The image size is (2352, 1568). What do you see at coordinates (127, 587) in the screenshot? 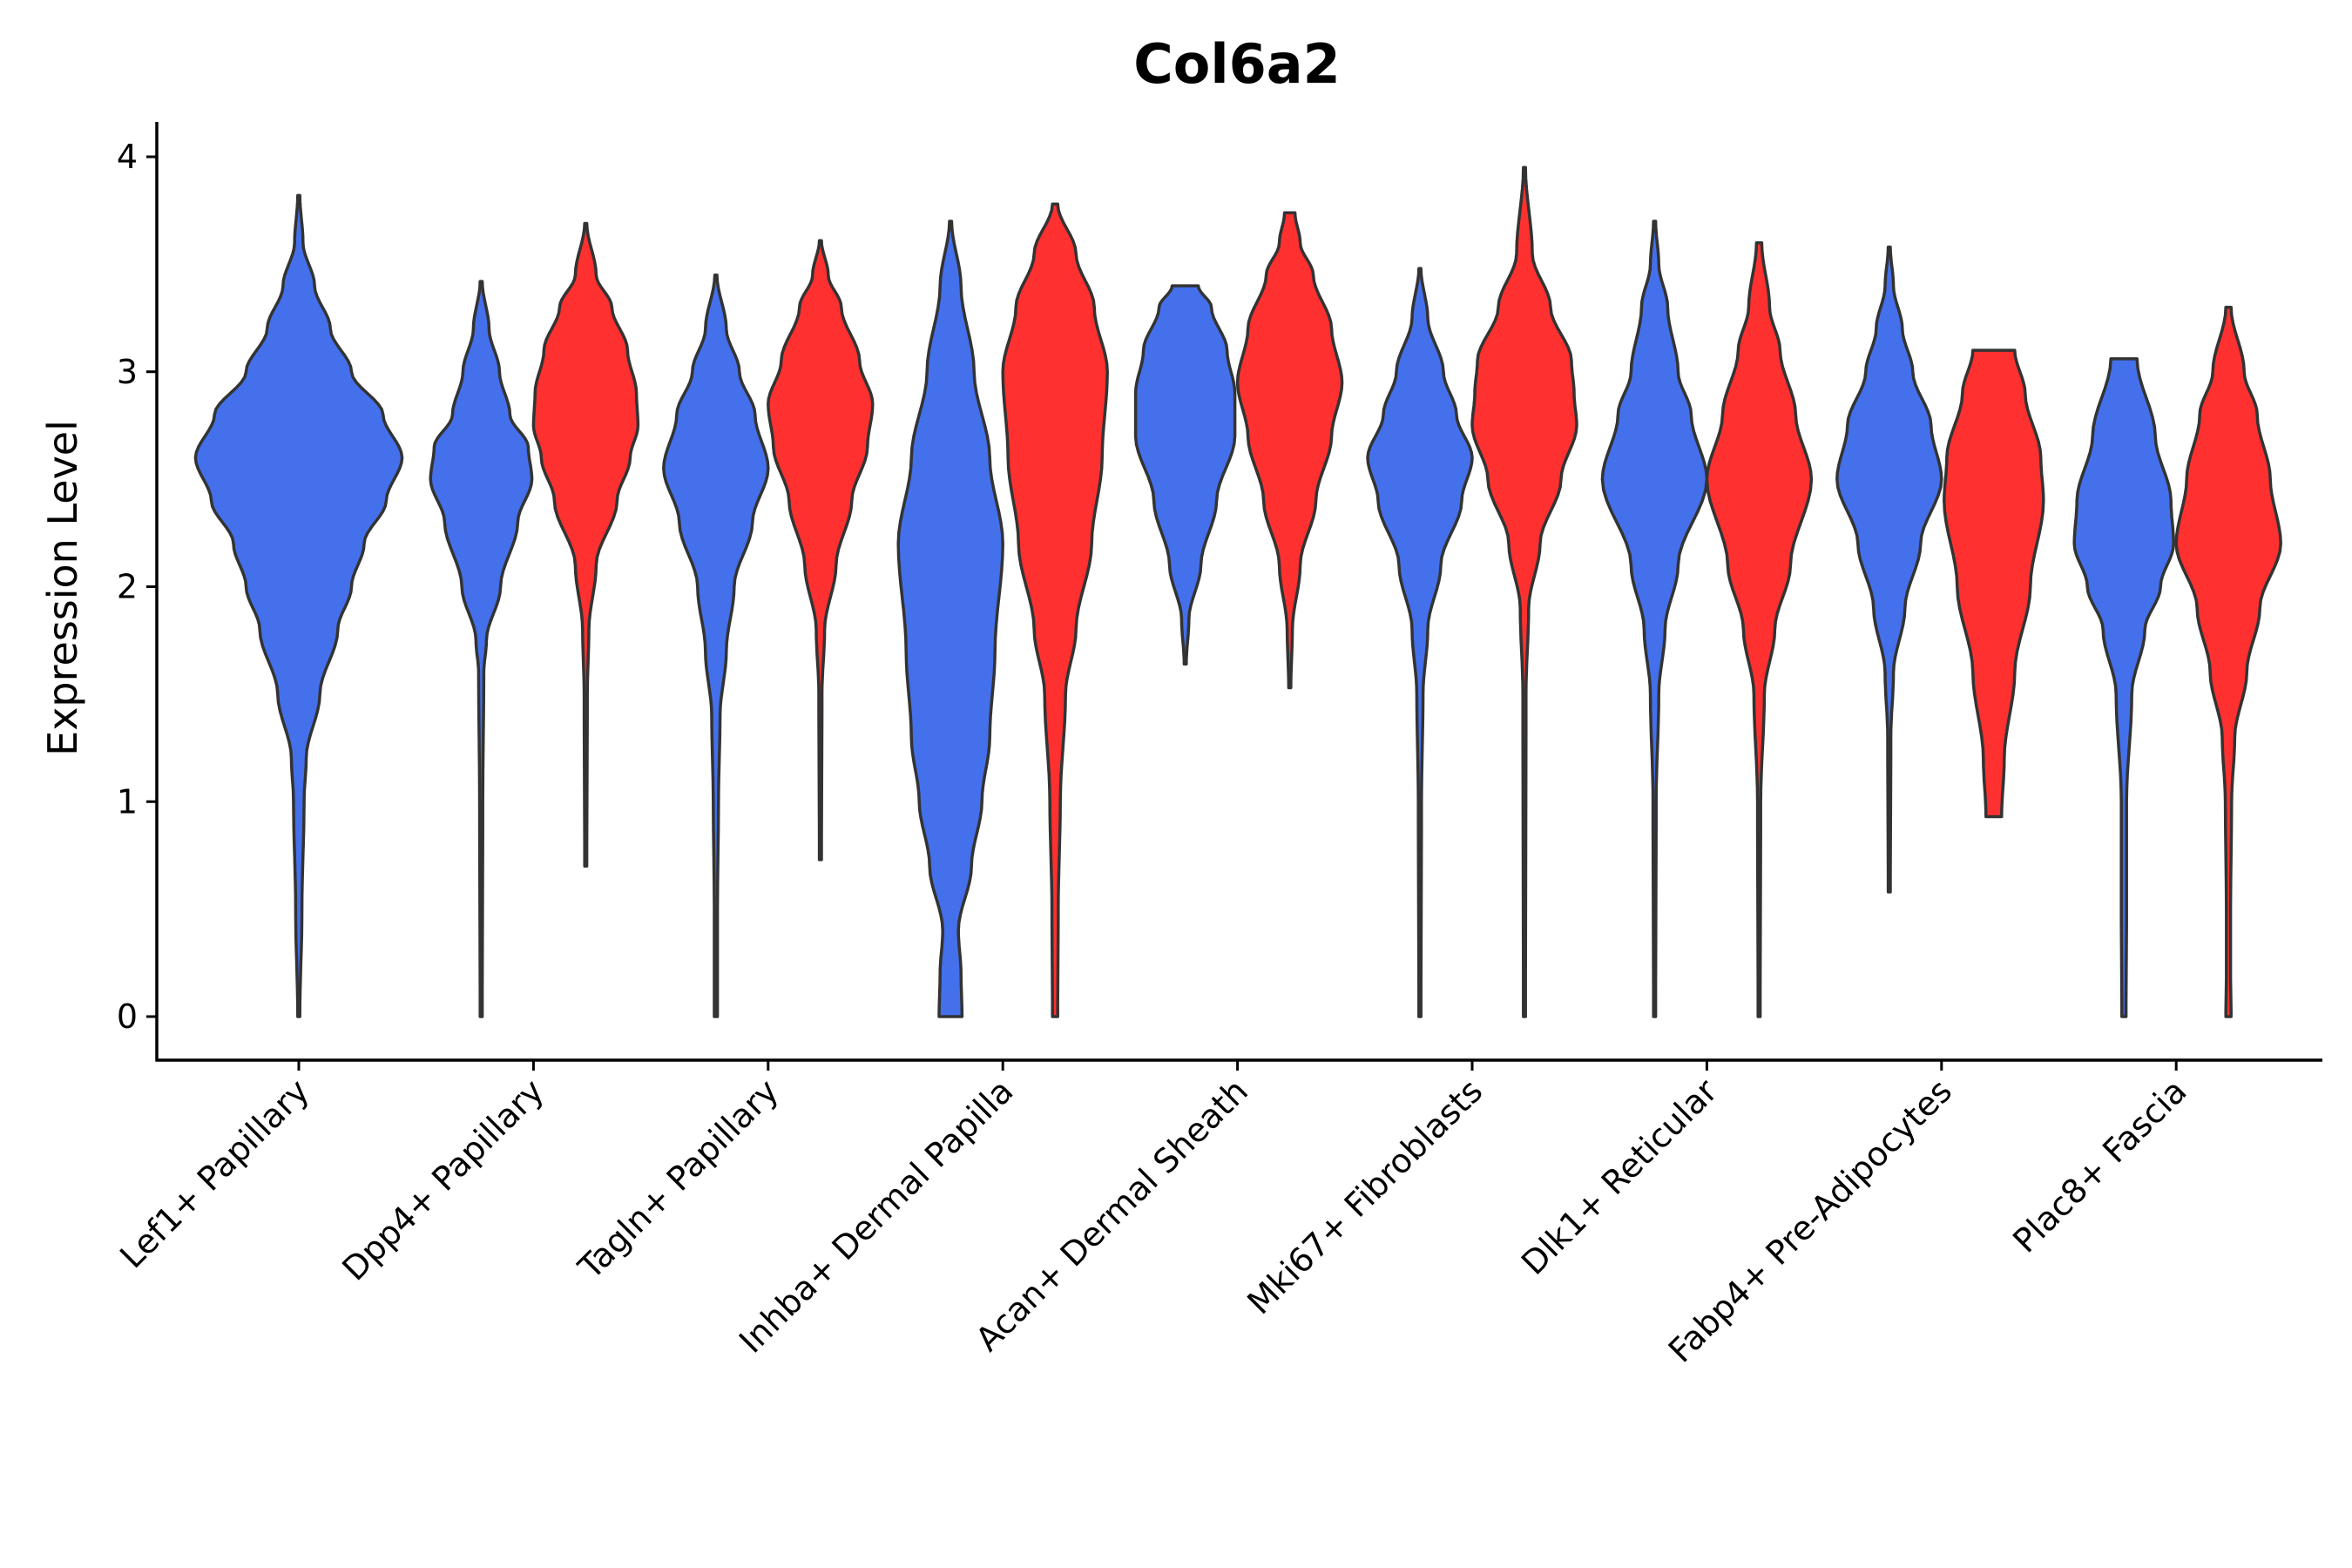
I see `y-tick-label: 2` at bounding box center [127, 587].